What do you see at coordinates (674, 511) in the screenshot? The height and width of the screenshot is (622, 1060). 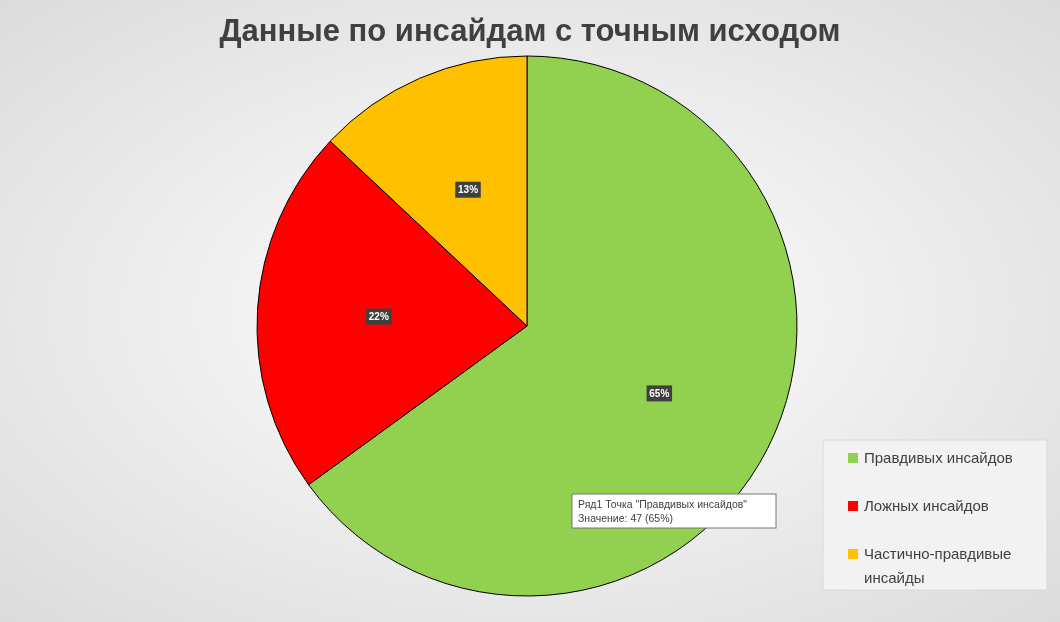 I see `tooltip: Ряд1 Точка "Правдивых инсайдов" Значение: 47 (65%)` at bounding box center [674, 511].